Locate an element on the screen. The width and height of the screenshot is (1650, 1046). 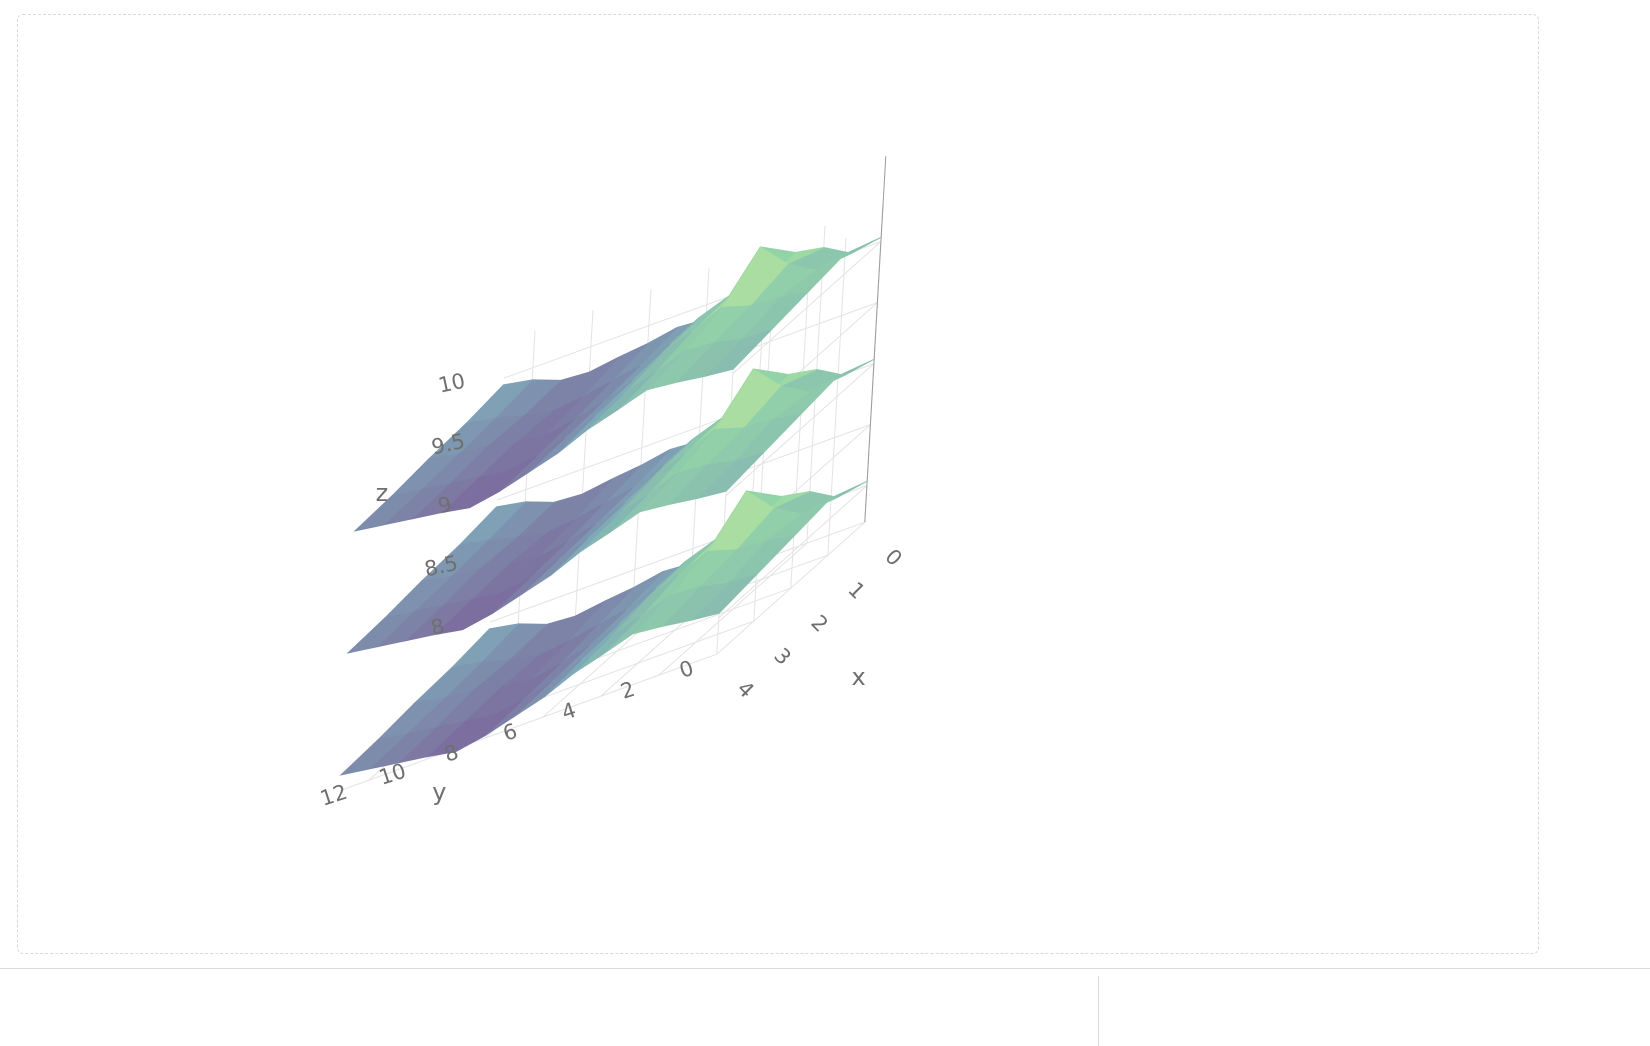
z-tick-label: 10 is located at coordinates (451, 383).